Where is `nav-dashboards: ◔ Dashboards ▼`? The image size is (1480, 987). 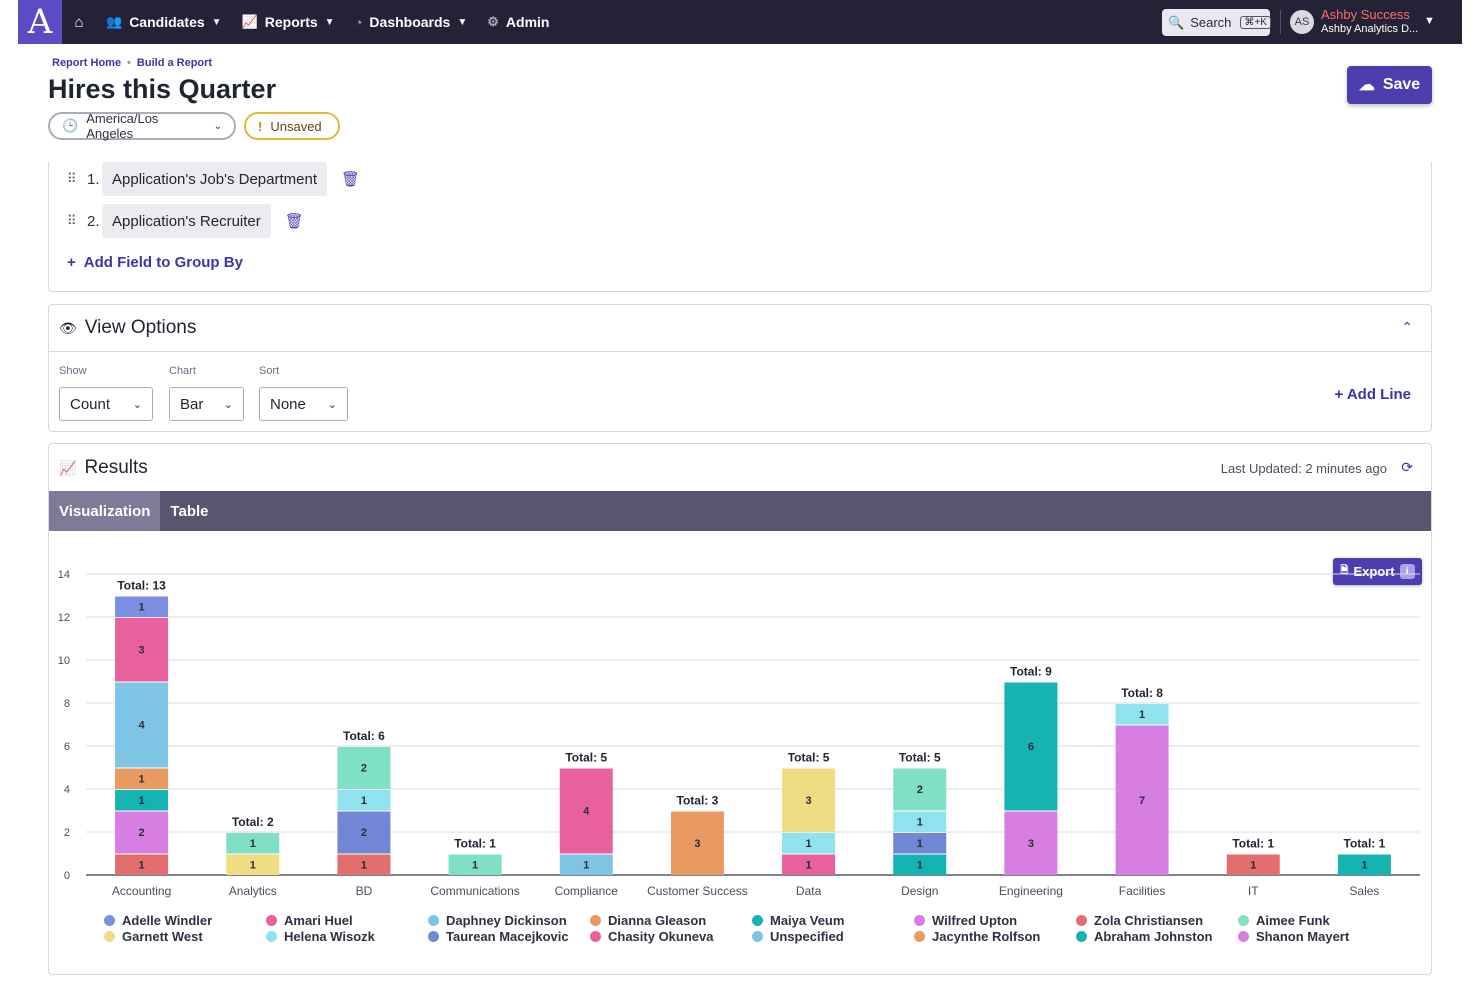
nav-dashboards: ◔ Dashboards ▼ is located at coordinates (411, 22).